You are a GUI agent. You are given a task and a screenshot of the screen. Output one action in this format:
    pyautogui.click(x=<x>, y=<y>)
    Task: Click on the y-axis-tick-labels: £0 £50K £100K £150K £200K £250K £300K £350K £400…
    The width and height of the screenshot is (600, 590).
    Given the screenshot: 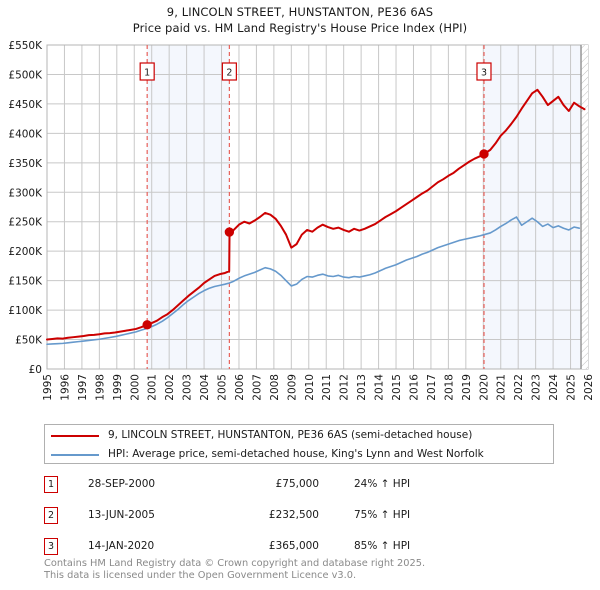 What is the action you would take?
    pyautogui.click(x=25, y=208)
    